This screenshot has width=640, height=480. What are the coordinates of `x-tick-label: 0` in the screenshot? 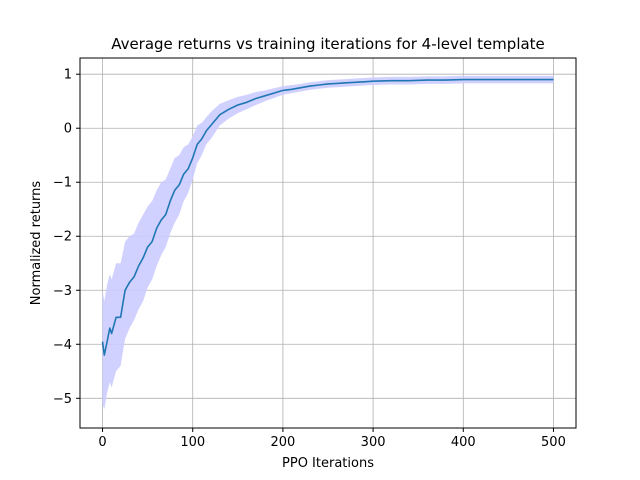 It's located at (102, 442).